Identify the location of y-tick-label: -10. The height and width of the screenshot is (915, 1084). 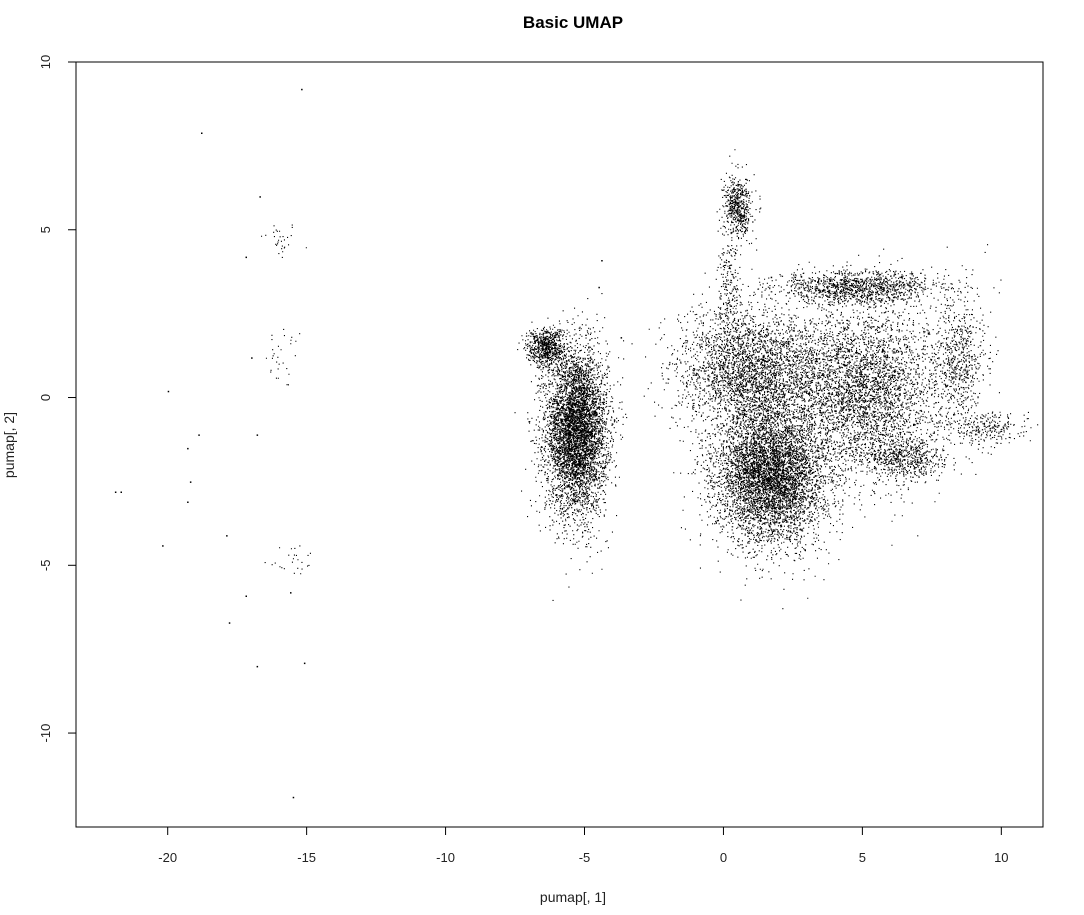
(45, 733).